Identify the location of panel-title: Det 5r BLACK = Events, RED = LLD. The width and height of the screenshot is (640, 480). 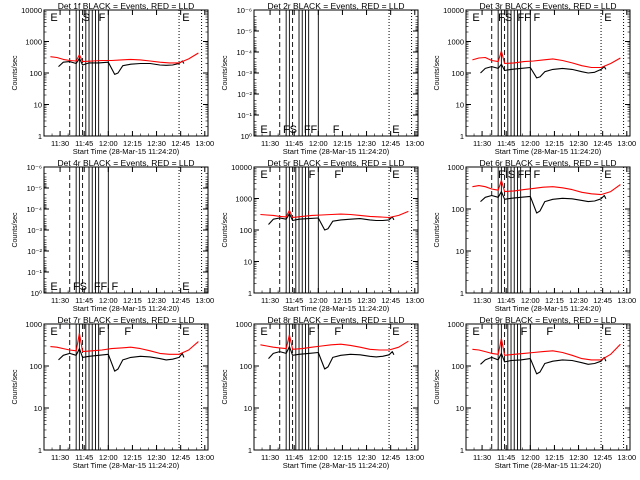
(335, 163).